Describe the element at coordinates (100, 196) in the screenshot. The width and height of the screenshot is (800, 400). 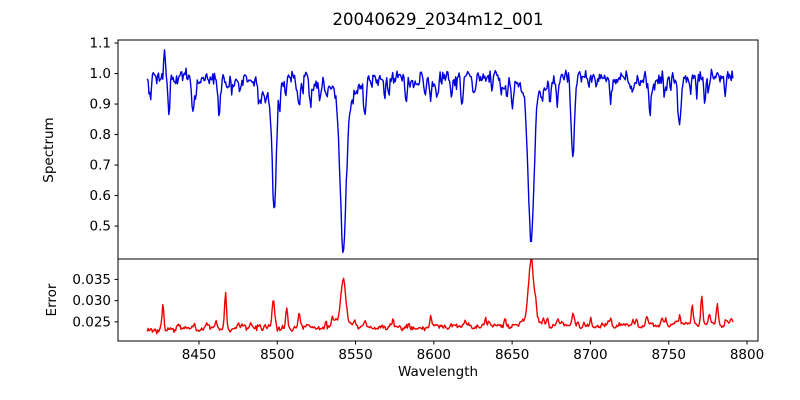
I see `spectrum-y-tick-label: 0.6` at that location.